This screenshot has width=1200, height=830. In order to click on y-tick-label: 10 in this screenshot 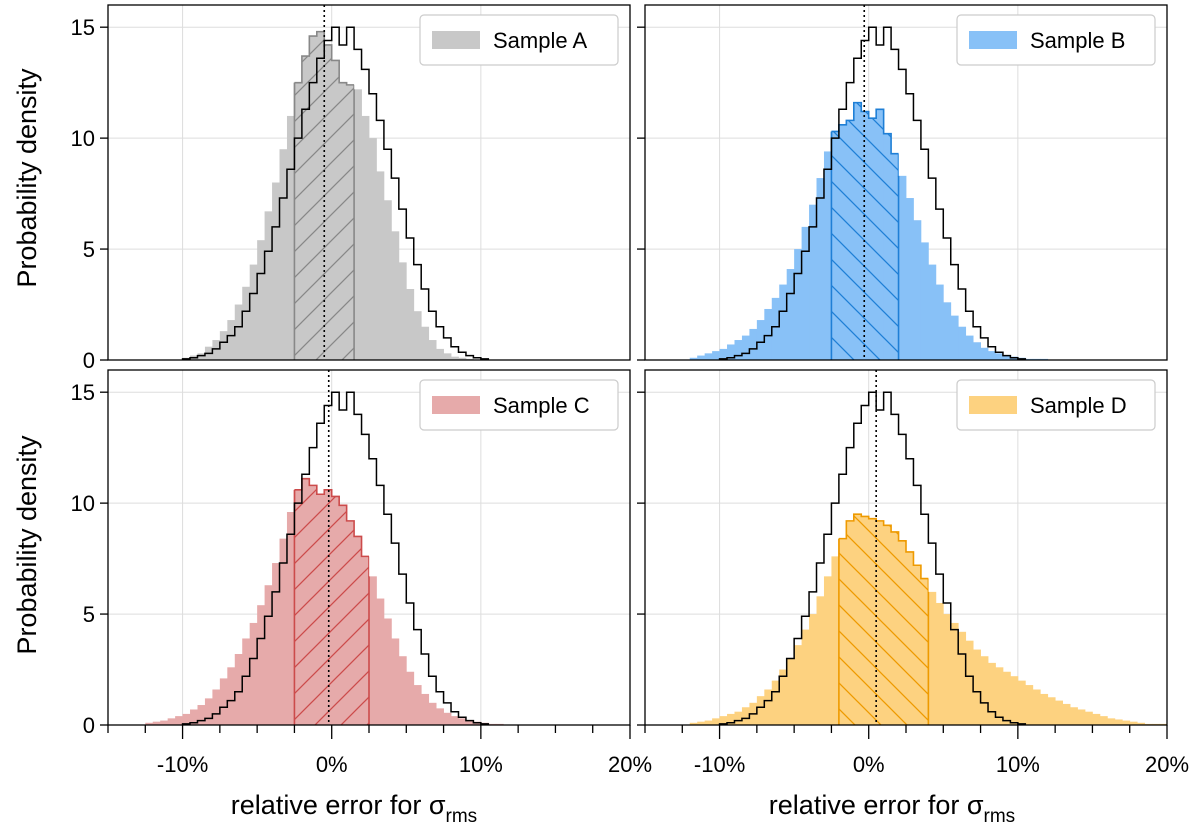, I will do `click(83, 138)`.